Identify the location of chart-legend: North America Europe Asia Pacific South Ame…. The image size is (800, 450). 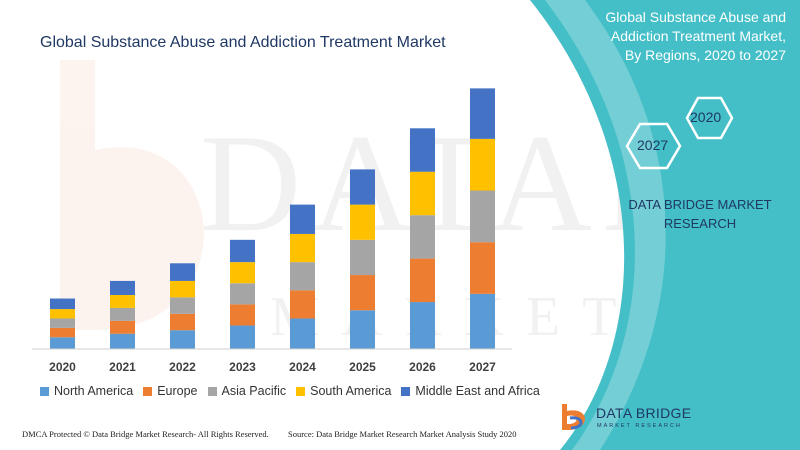
(295, 391).